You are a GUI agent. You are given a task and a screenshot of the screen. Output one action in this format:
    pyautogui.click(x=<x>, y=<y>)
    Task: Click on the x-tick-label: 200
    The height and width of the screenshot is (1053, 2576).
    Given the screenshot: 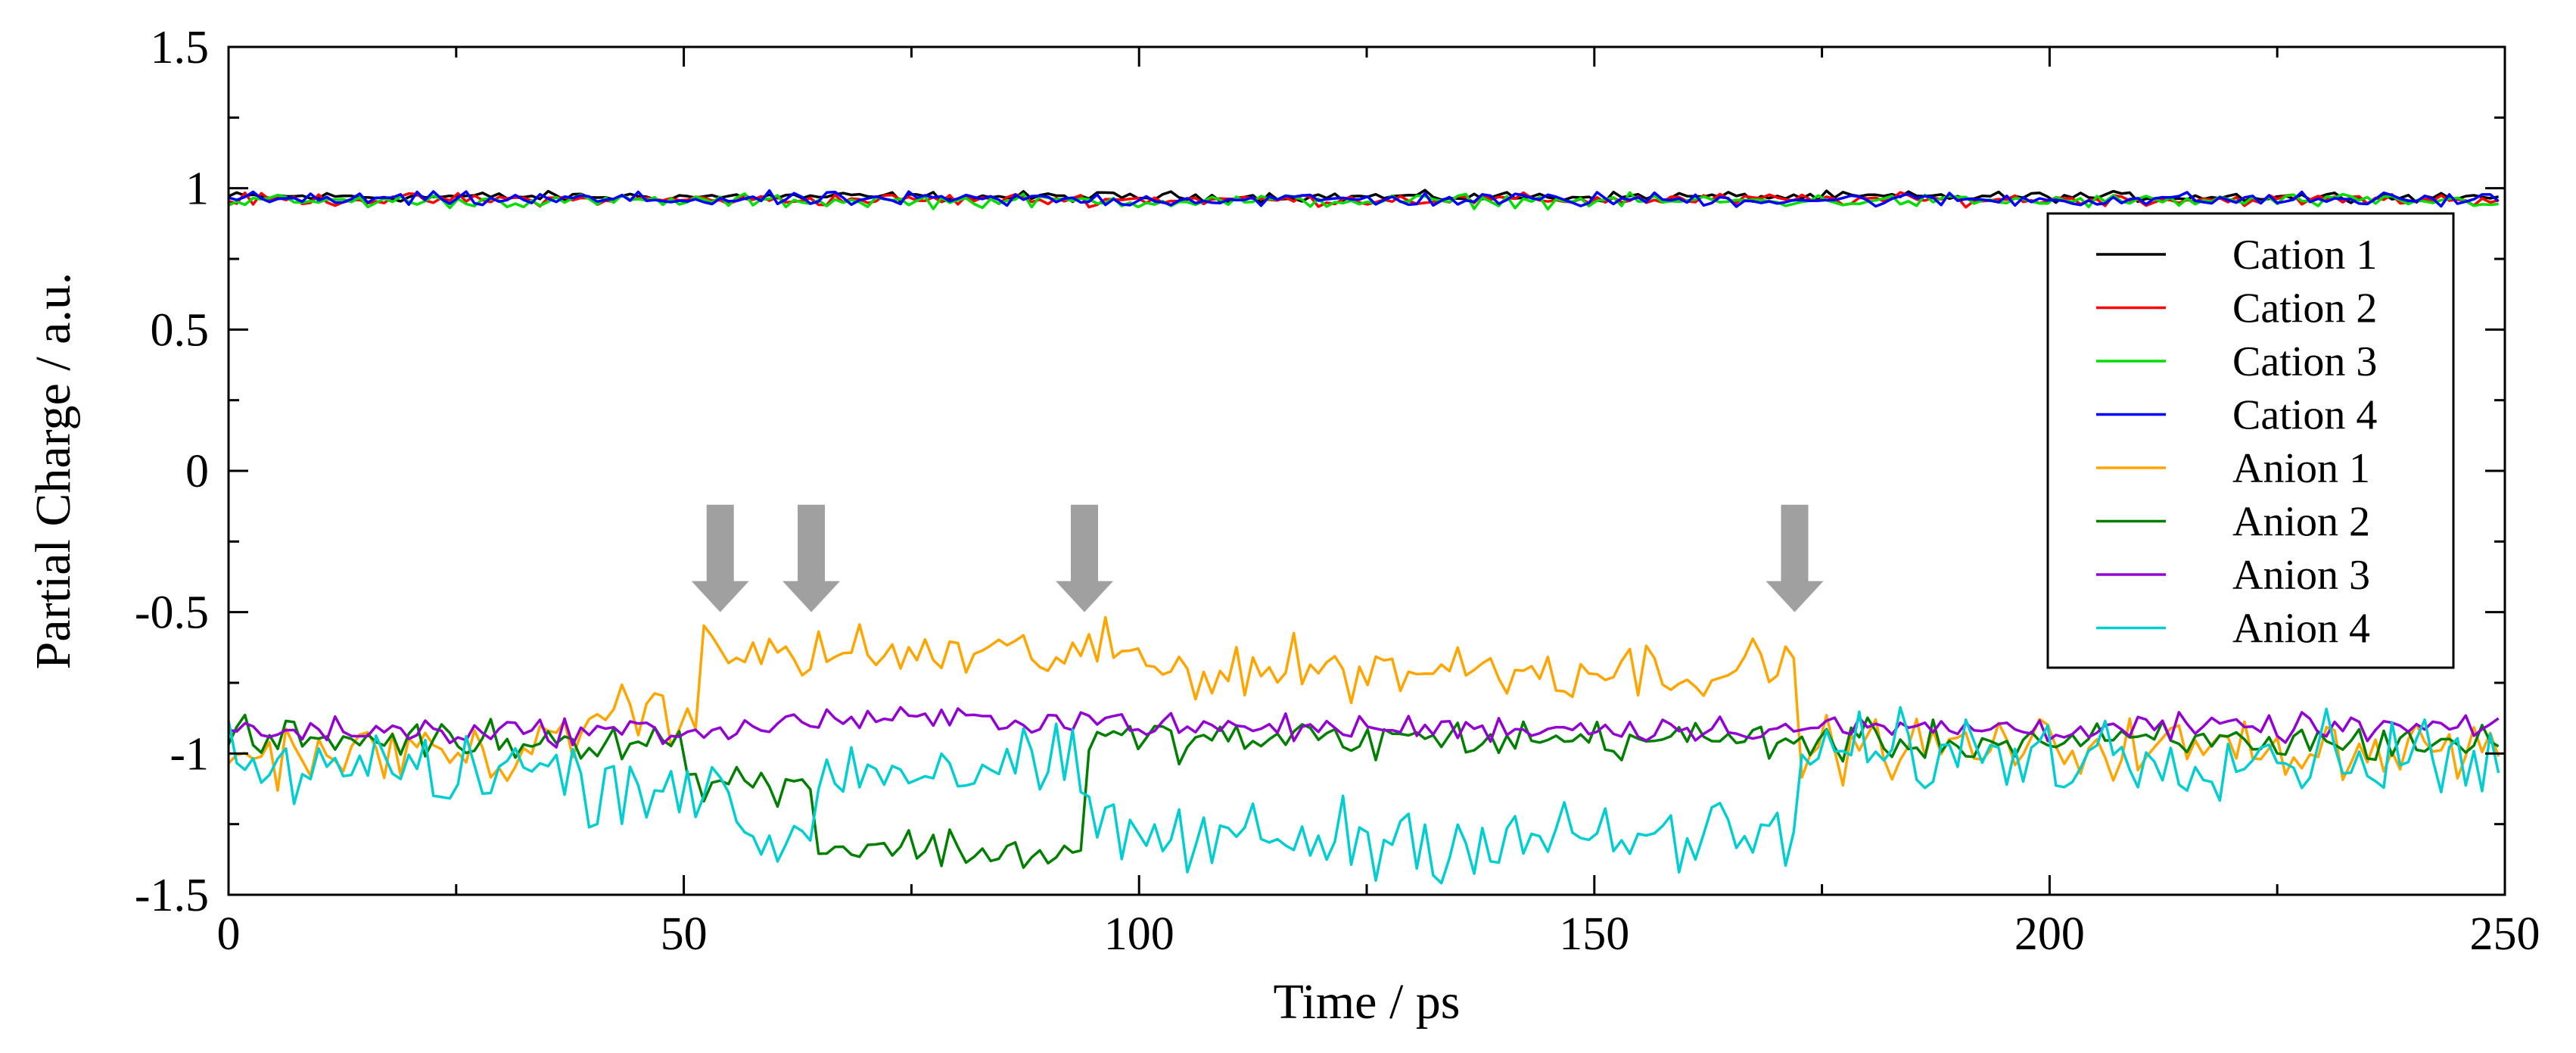 What is the action you would take?
    pyautogui.click(x=2049, y=934)
    